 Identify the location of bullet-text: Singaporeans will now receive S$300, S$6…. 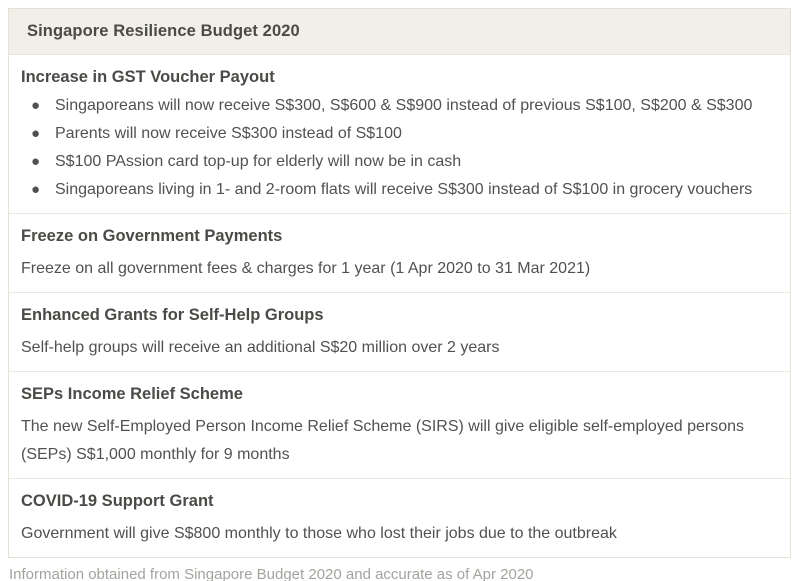
(404, 105).